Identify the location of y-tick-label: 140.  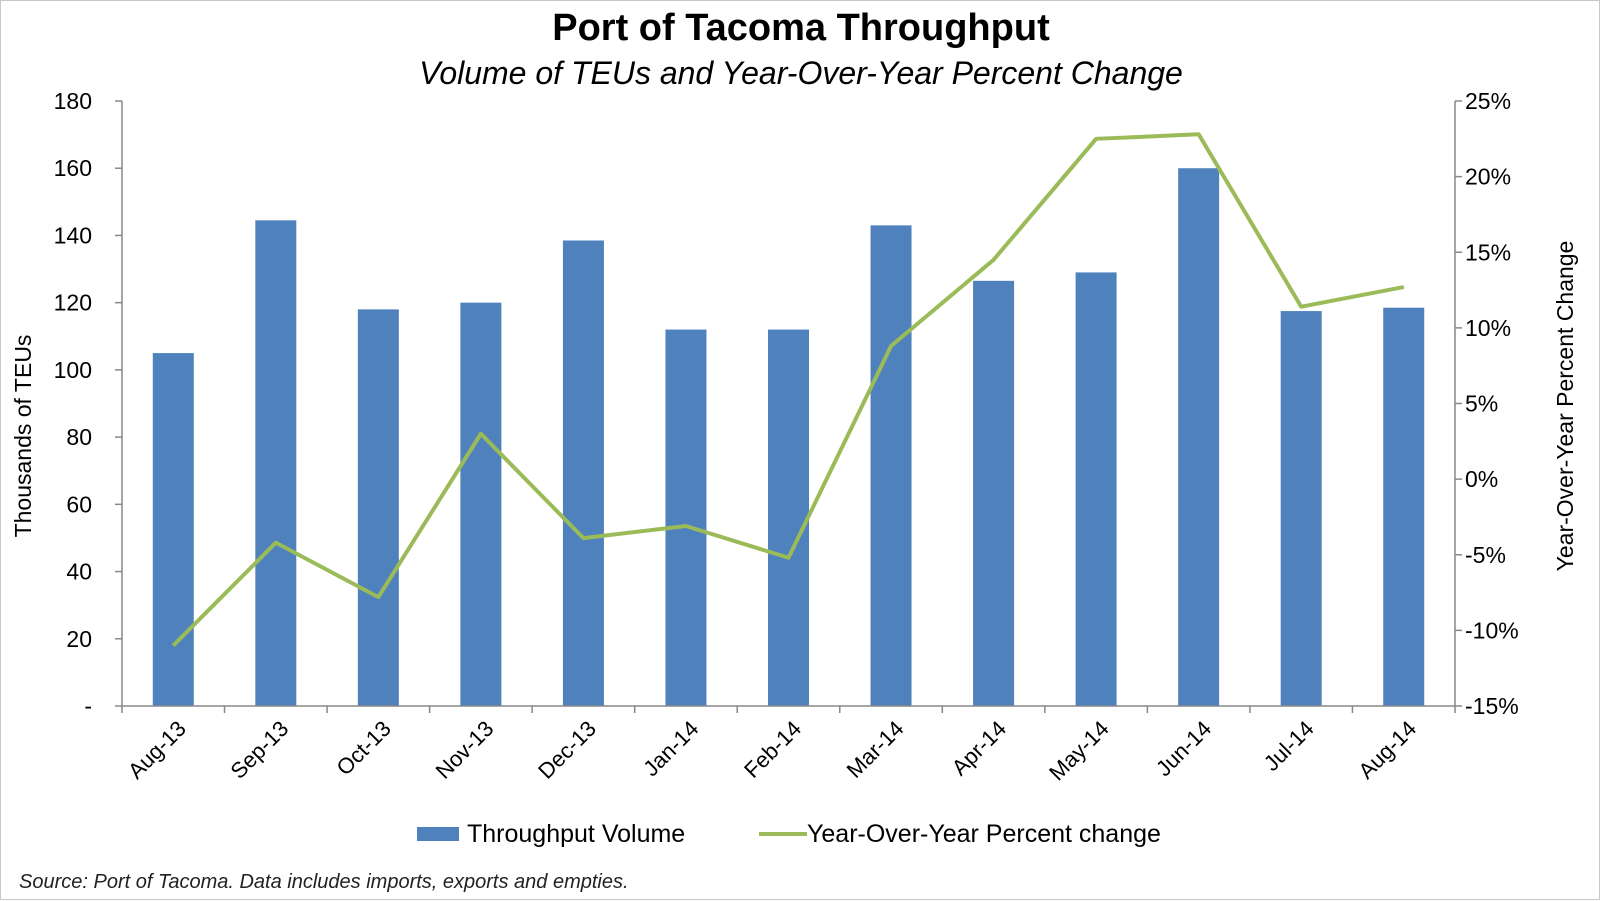
(73, 235).